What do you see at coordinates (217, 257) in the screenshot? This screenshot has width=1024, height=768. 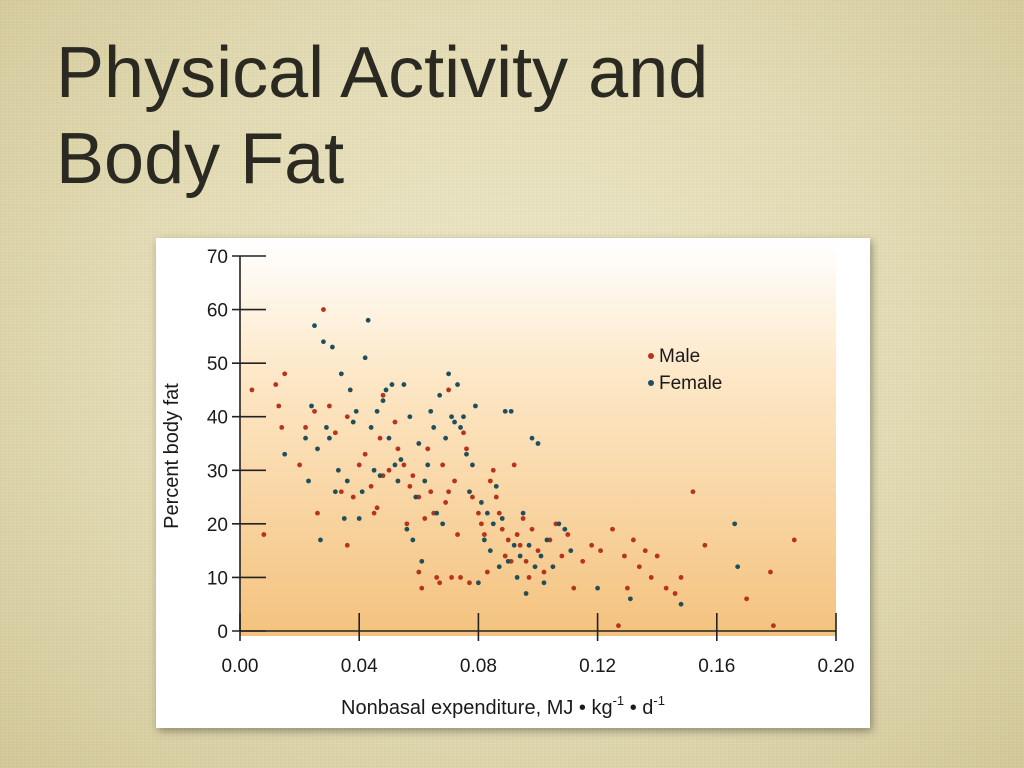 I see `y-tick-label: 70` at bounding box center [217, 257].